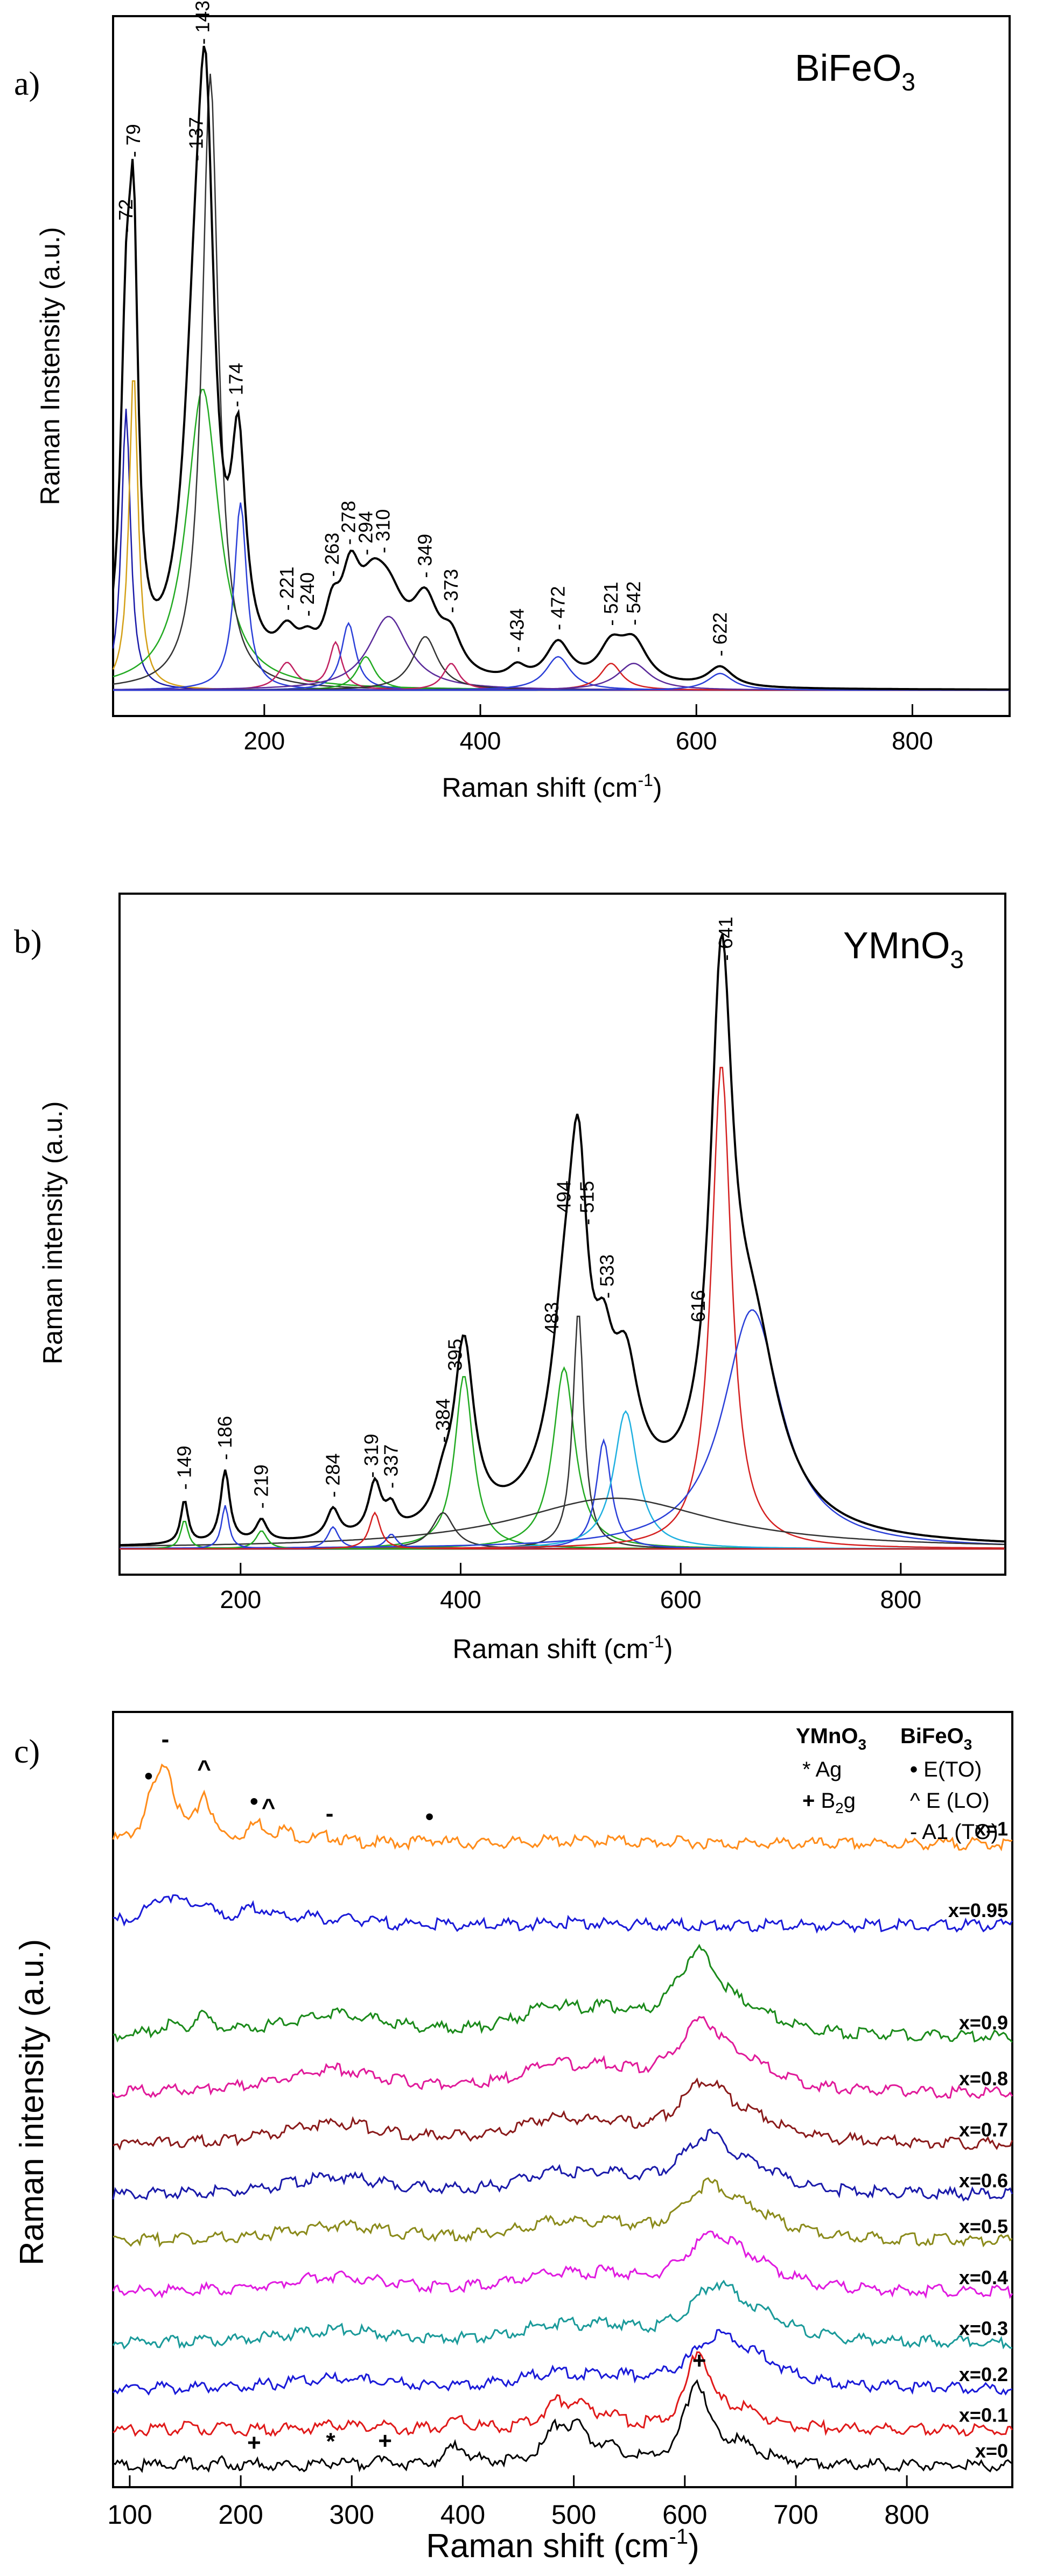 This screenshot has width=1043, height=2576. What do you see at coordinates (562, 2314) in the screenshot?
I see `series-x=0.3` at bounding box center [562, 2314].